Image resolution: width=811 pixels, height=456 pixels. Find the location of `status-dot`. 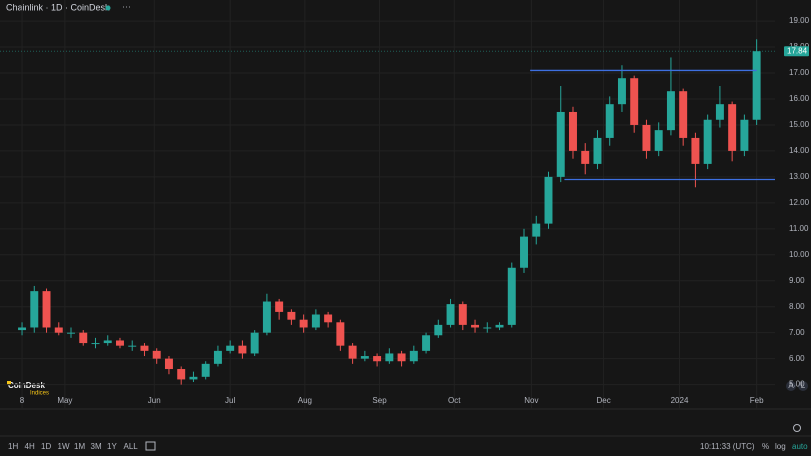

status-dot is located at coordinates (108, 8).